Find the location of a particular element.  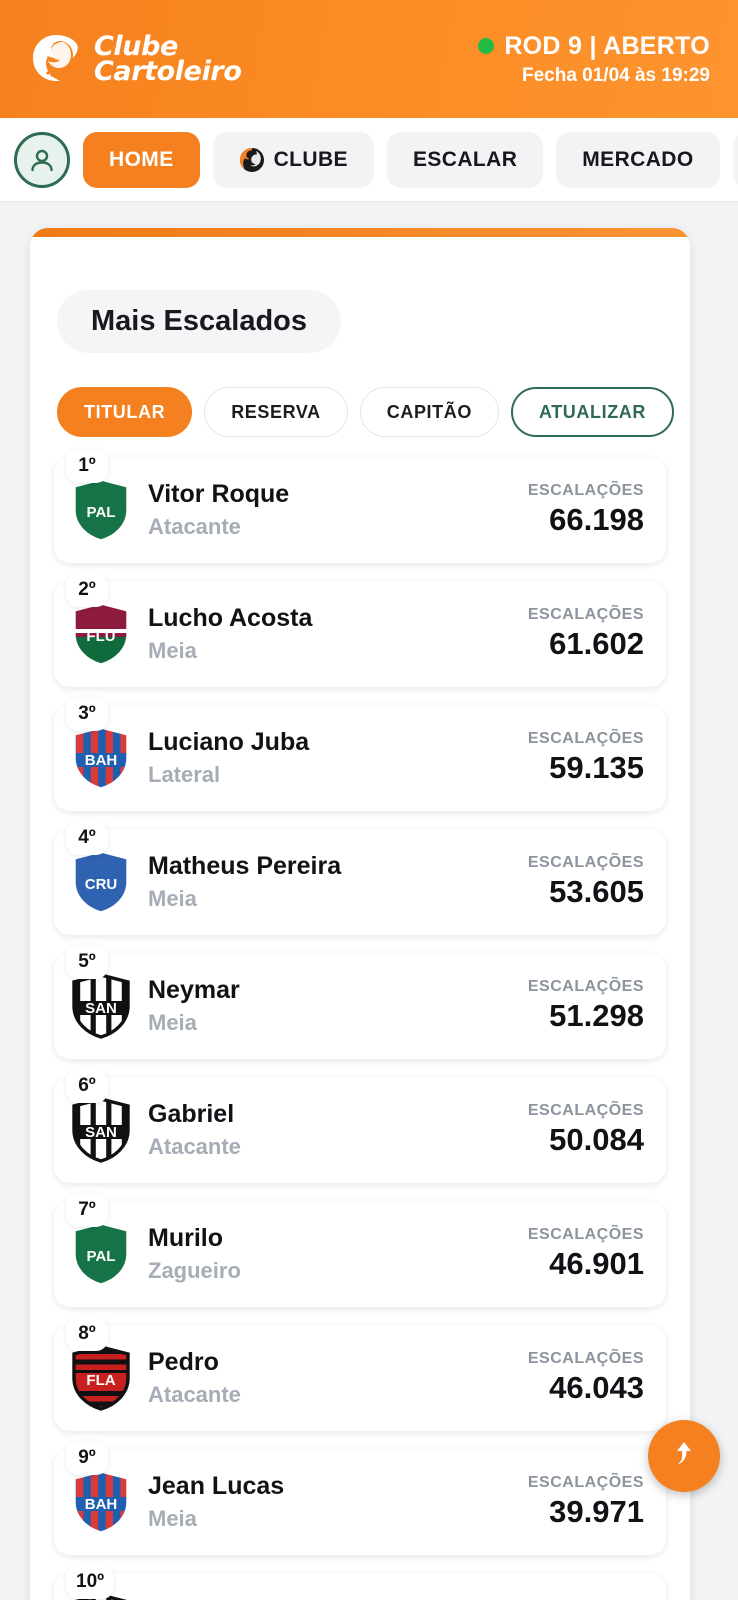

list-item: 7º PAL Murilo Zagueiro ESCALAÇÕES 46.901 is located at coordinates (360, 1250).